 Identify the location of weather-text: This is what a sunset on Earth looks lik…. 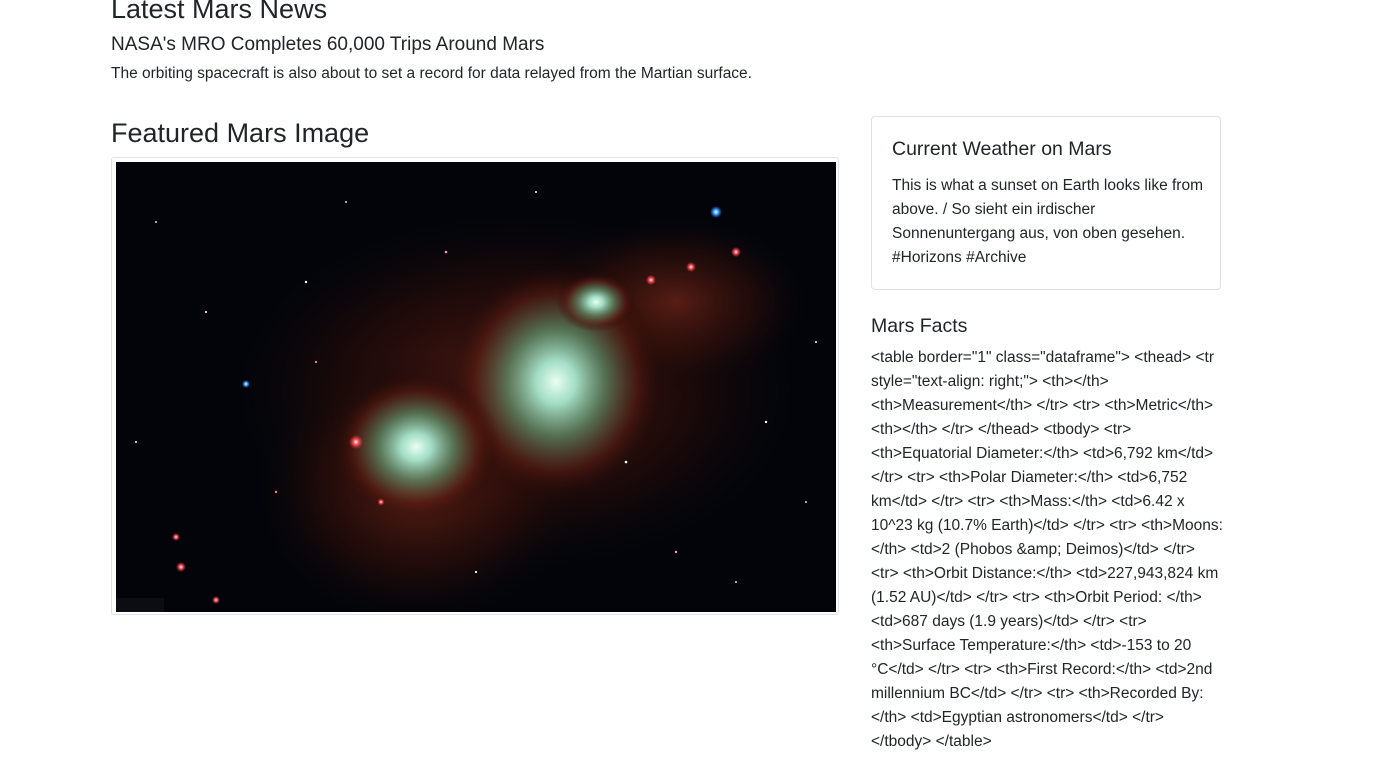
(1047, 221).